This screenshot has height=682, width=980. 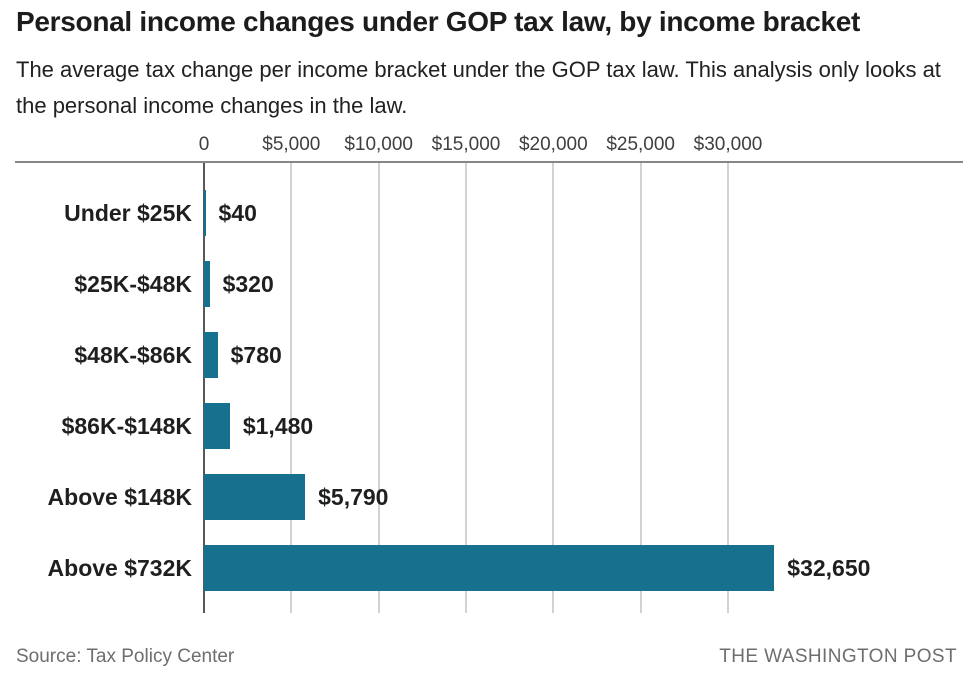 What do you see at coordinates (204, 388) in the screenshot?
I see `zero-axis-line` at bounding box center [204, 388].